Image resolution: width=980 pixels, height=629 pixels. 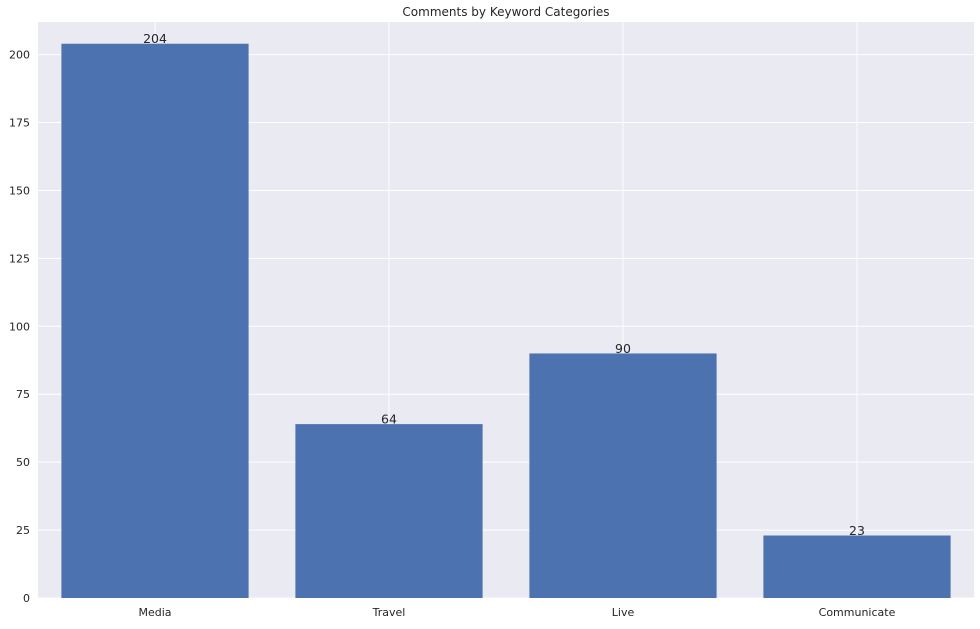 What do you see at coordinates (23, 530) in the screenshot?
I see `y-tick-label: 25` at bounding box center [23, 530].